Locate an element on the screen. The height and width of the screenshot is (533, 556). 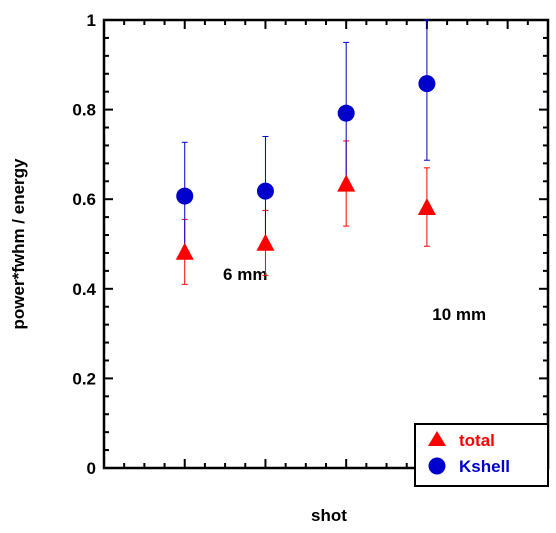
legend-total-label: total is located at coordinates (477, 440).